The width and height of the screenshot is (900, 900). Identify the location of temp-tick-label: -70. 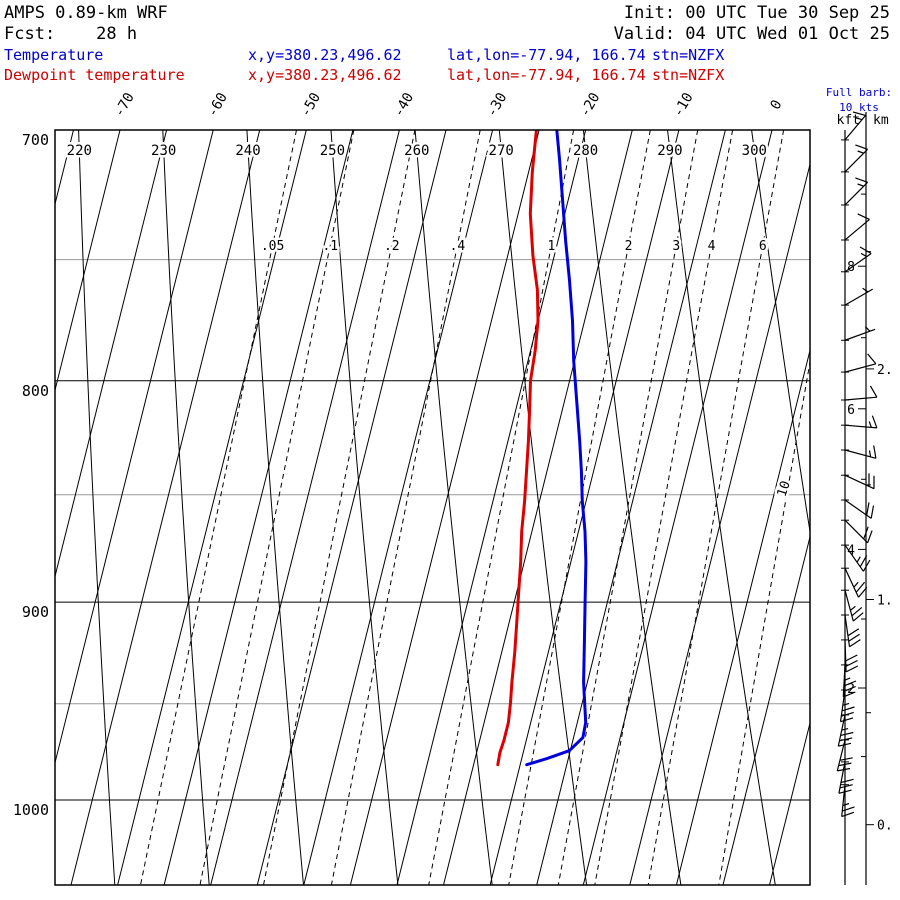
(124, 105).